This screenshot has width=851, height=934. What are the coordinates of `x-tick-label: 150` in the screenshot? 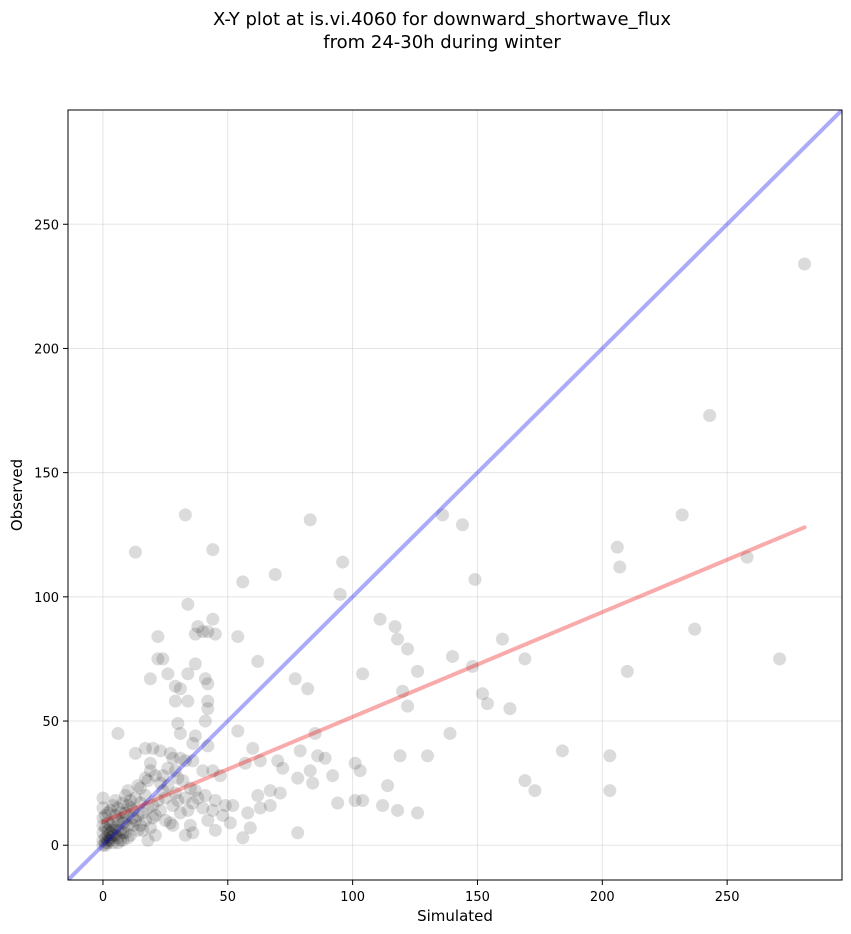 It's located at (477, 897).